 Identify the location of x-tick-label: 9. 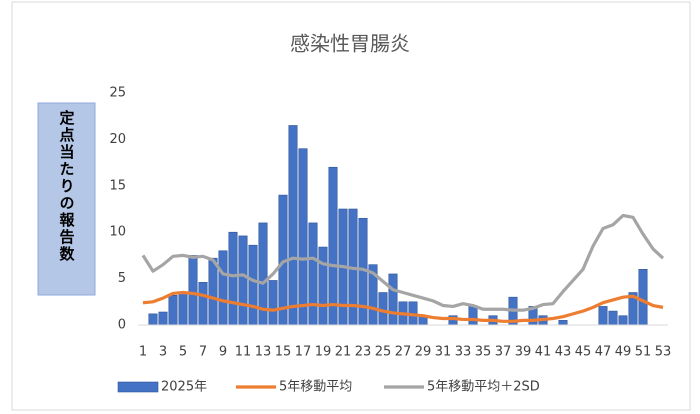
(223, 352).